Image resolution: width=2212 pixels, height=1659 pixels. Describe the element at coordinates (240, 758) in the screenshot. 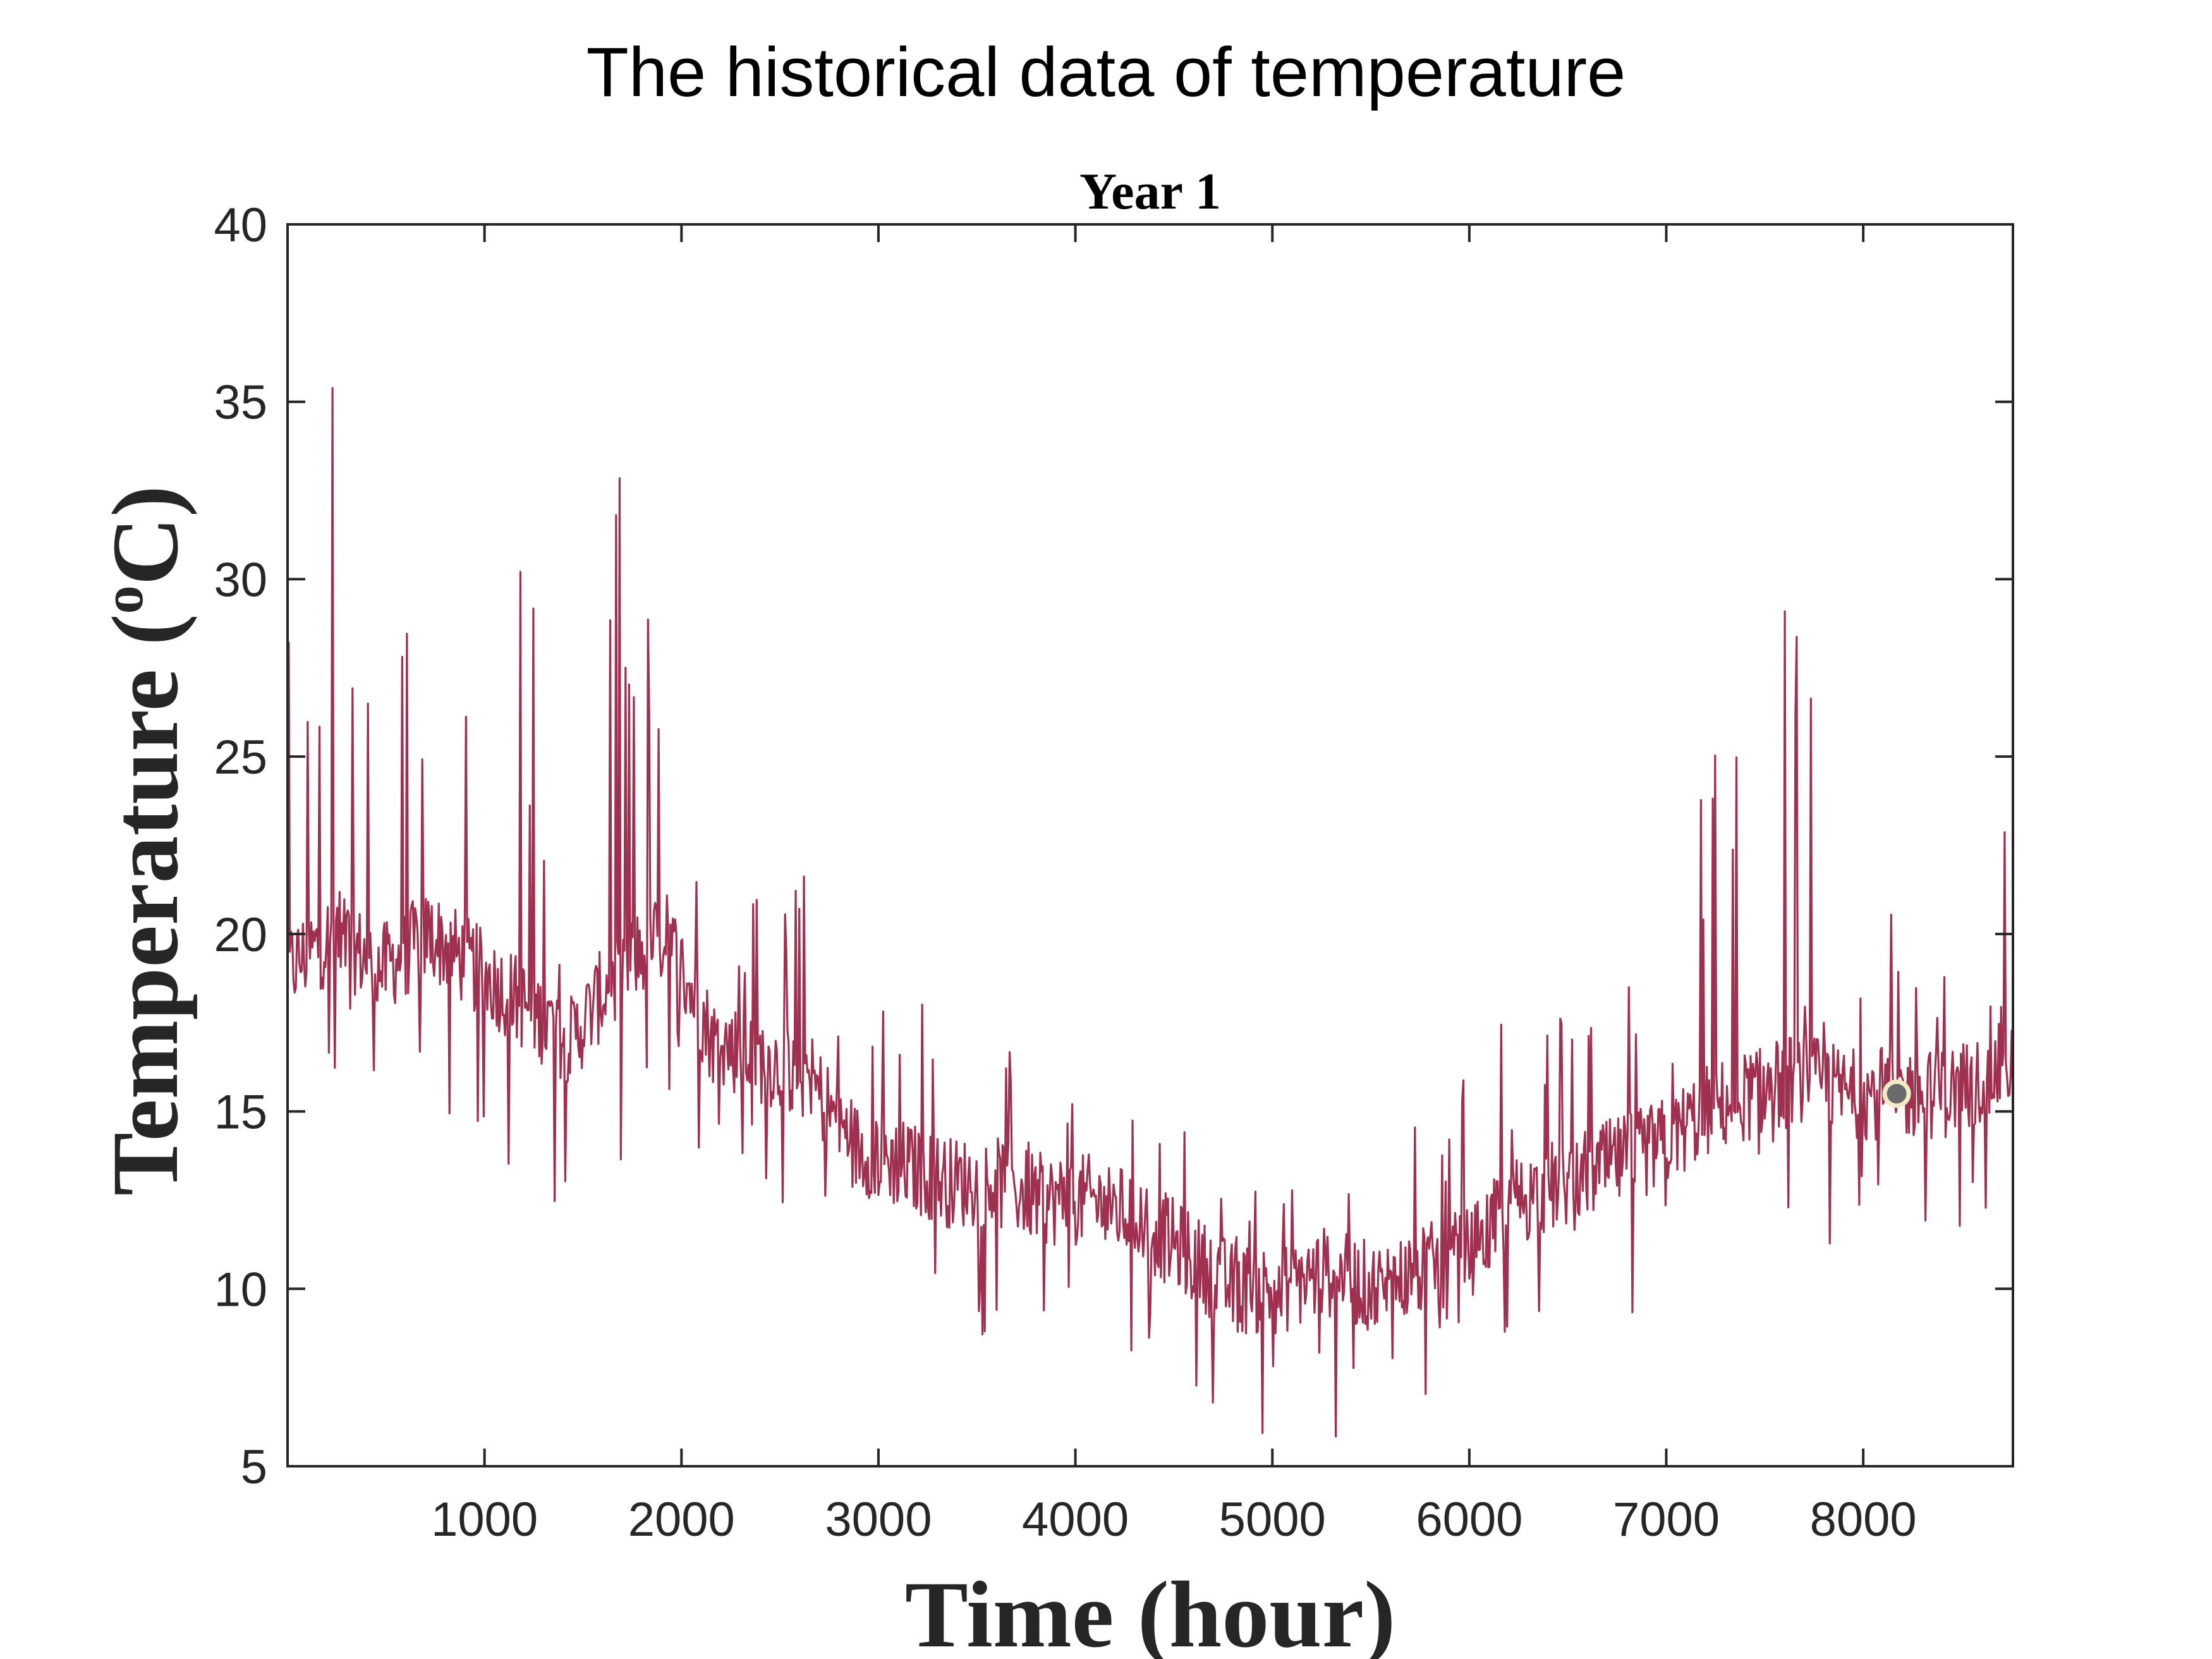

I see `y-tick-label: 25` at that location.